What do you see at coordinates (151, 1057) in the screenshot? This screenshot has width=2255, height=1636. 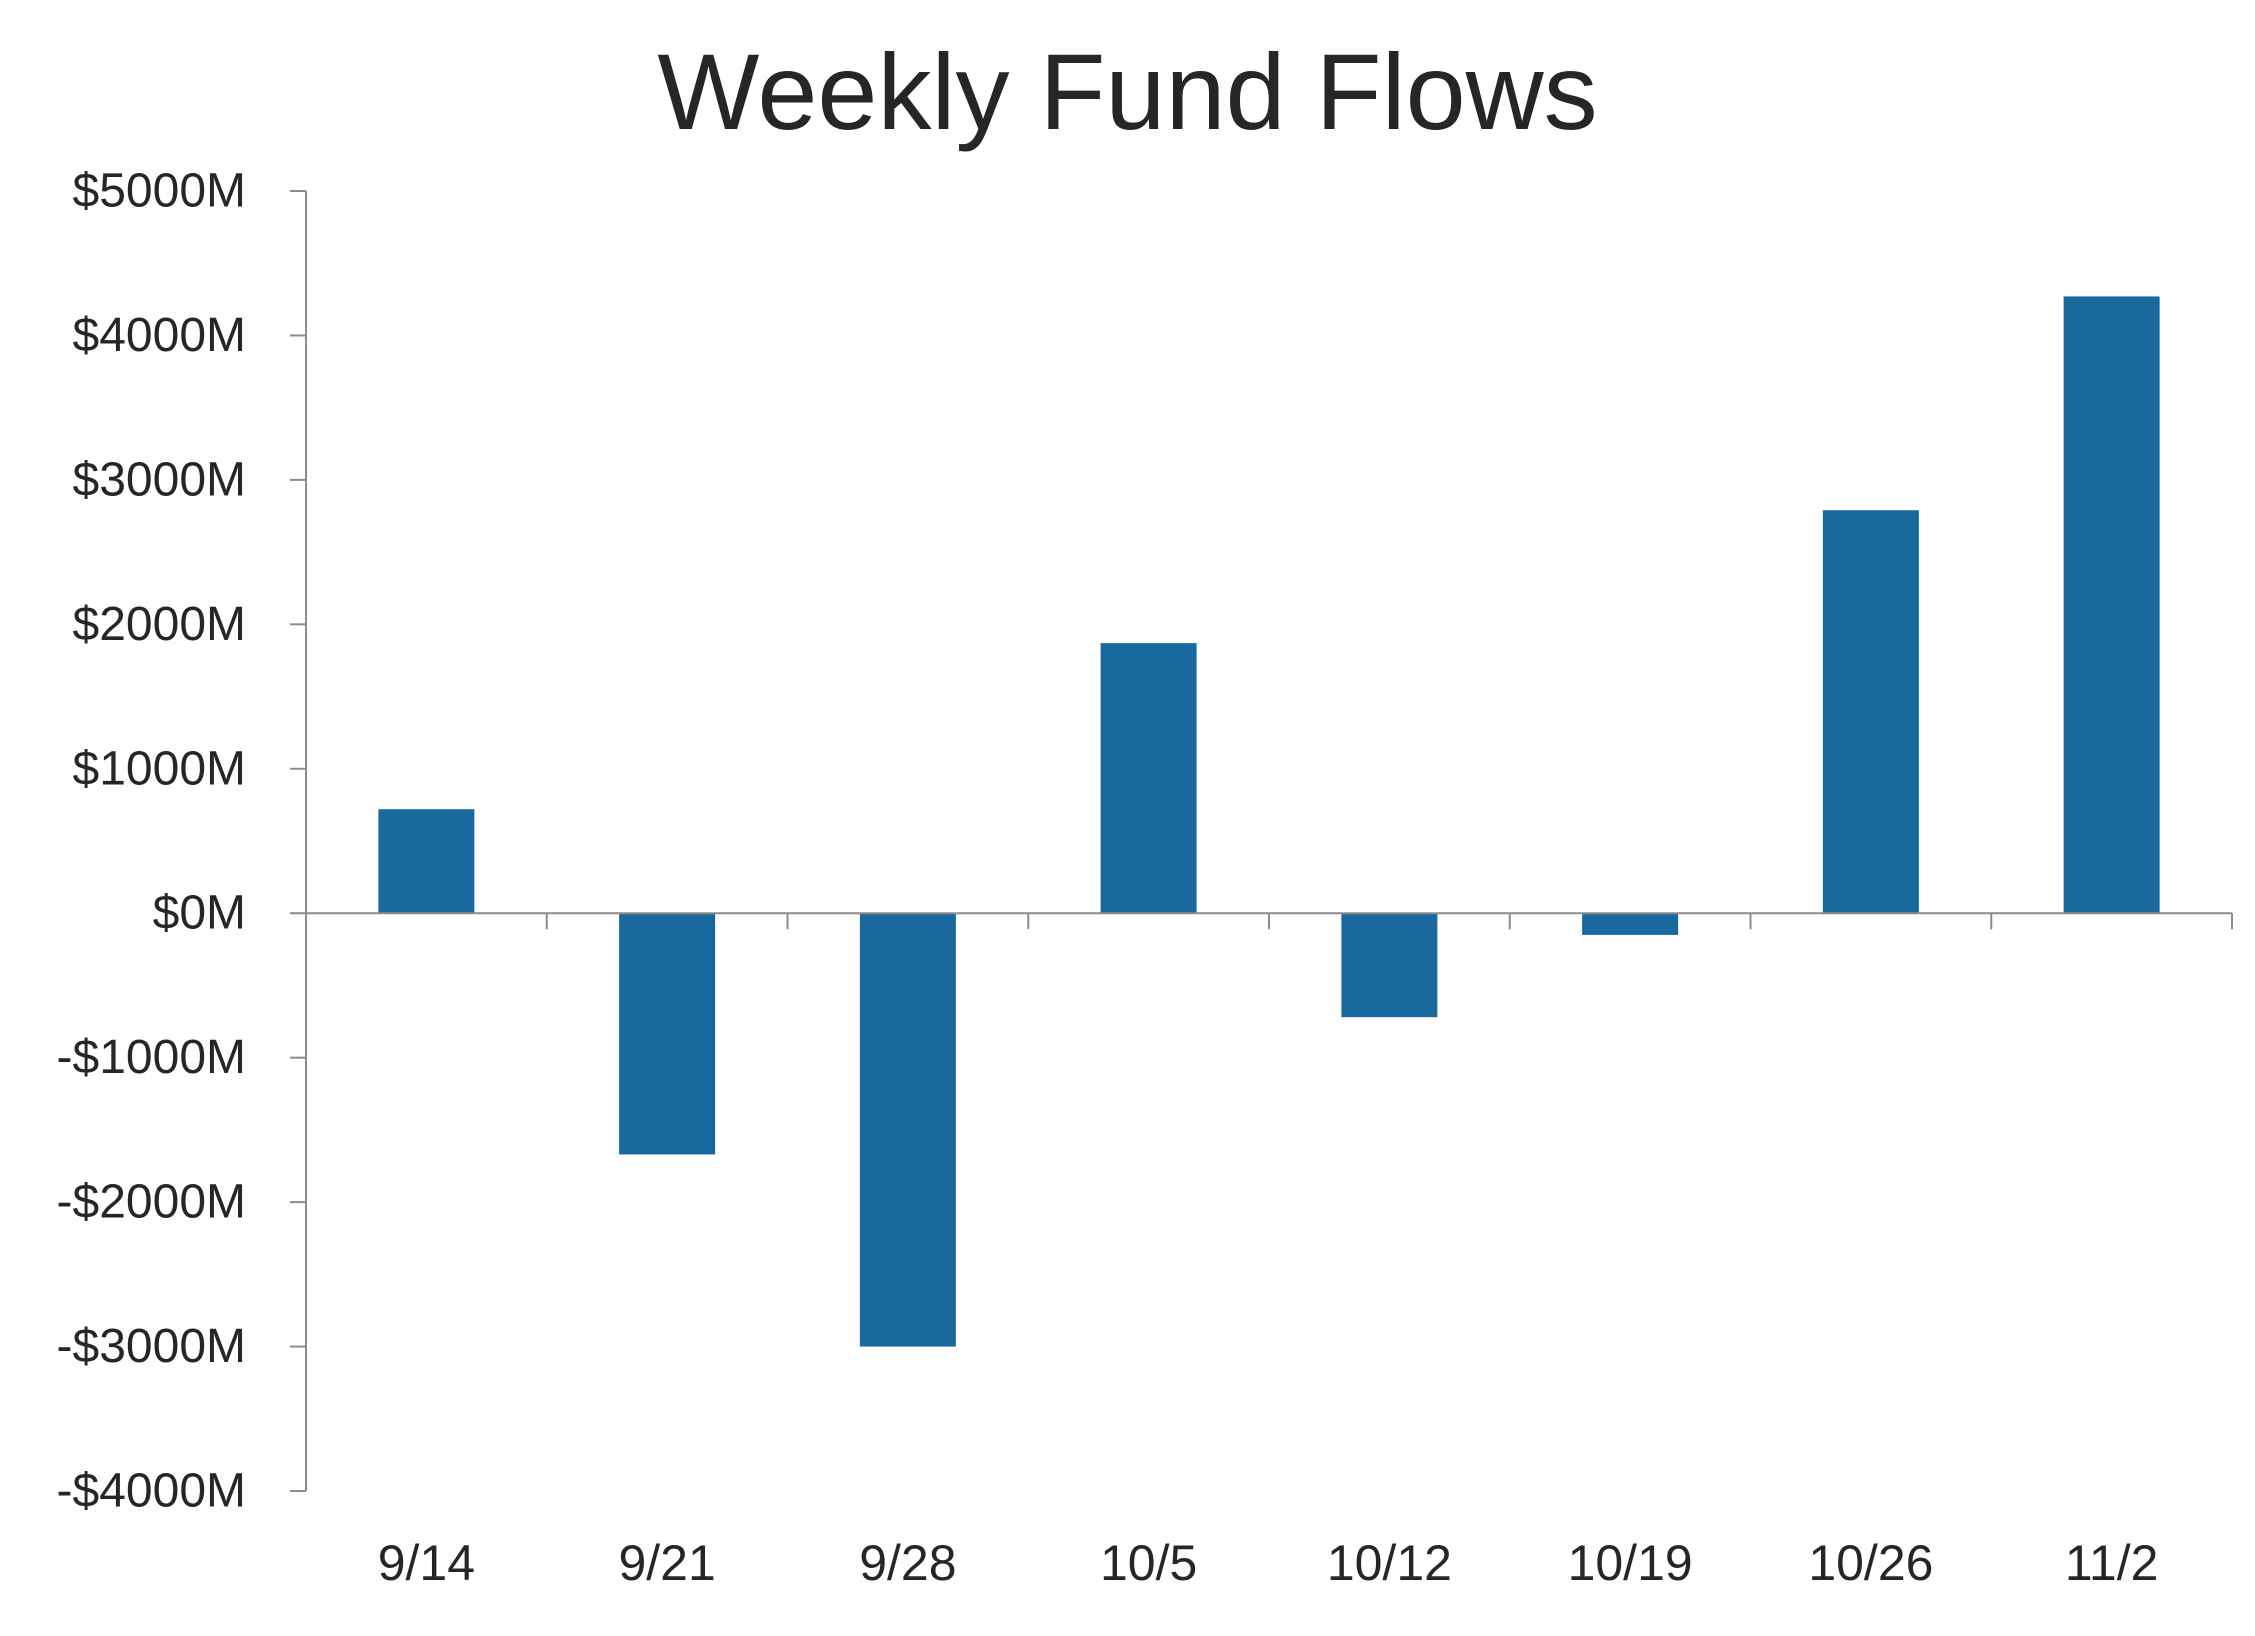 I see `y-tick-label: -$1000M` at bounding box center [151, 1057].